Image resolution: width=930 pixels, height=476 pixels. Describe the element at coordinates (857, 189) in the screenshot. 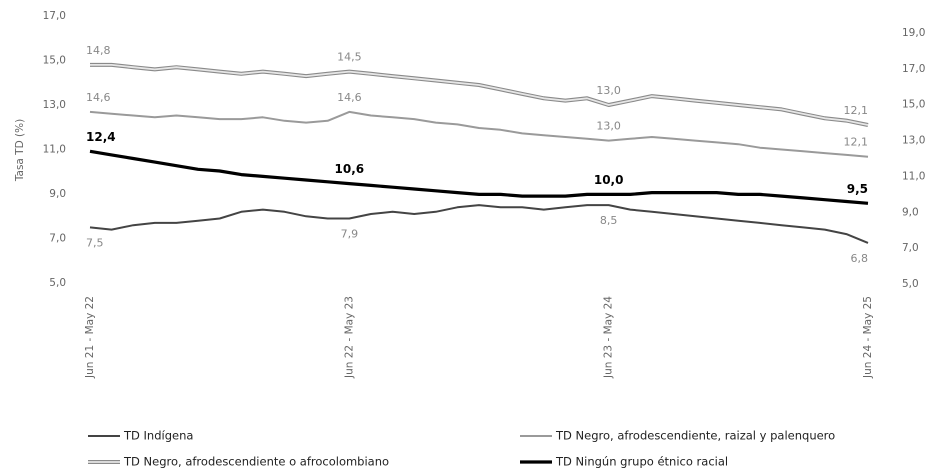

I see `data-label: 9,5` at that location.